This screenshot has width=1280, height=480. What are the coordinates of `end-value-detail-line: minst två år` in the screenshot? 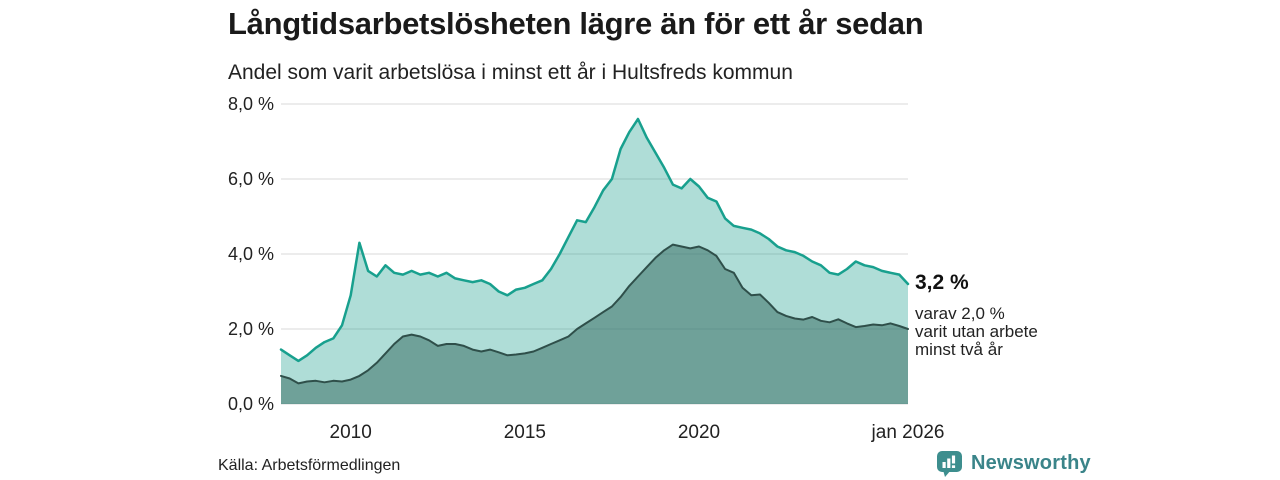 It's located at (959, 349).